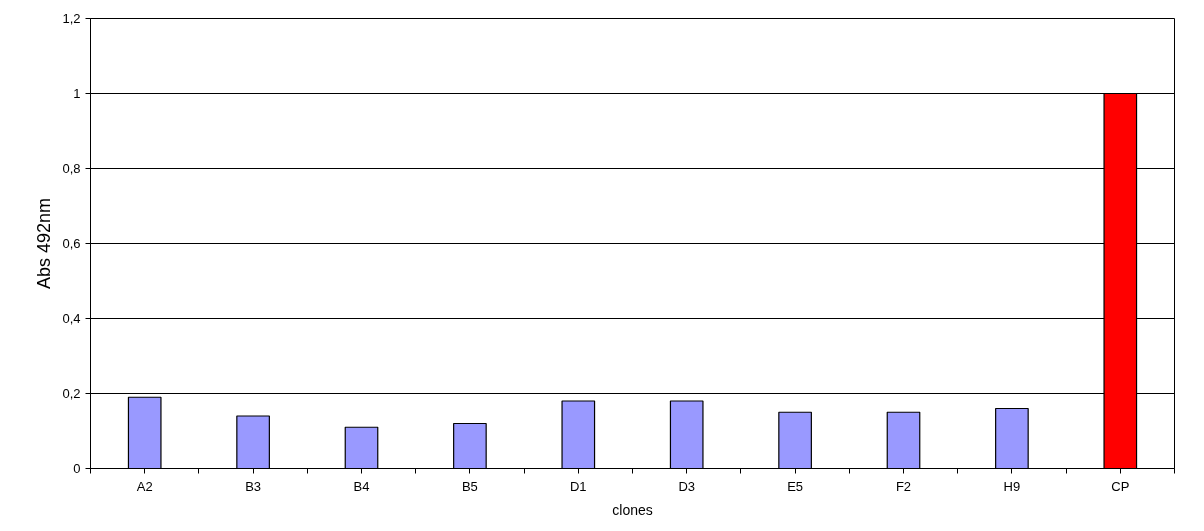 This screenshot has width=1204, height=531. I want to click on y-axis-title: Abs 492nm, so click(44, 243).